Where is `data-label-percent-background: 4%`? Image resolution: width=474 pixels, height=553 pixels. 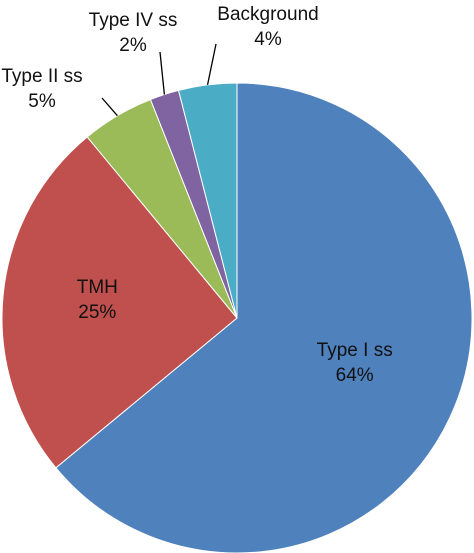
data-label-percent-background: 4% is located at coordinates (268, 39).